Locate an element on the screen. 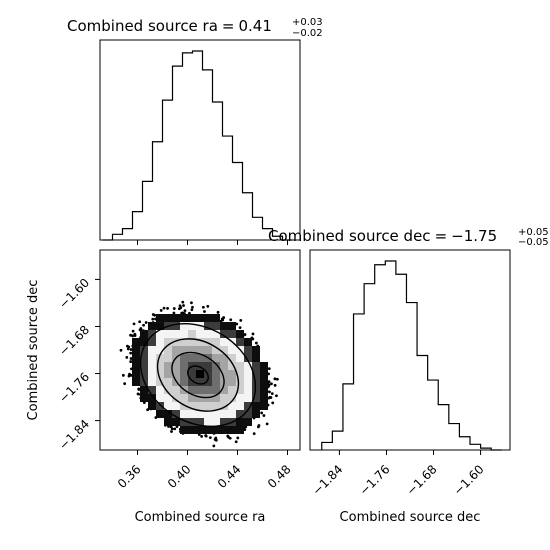 The height and width of the screenshot is (550, 550). density-contours is located at coordinates (198, 375).